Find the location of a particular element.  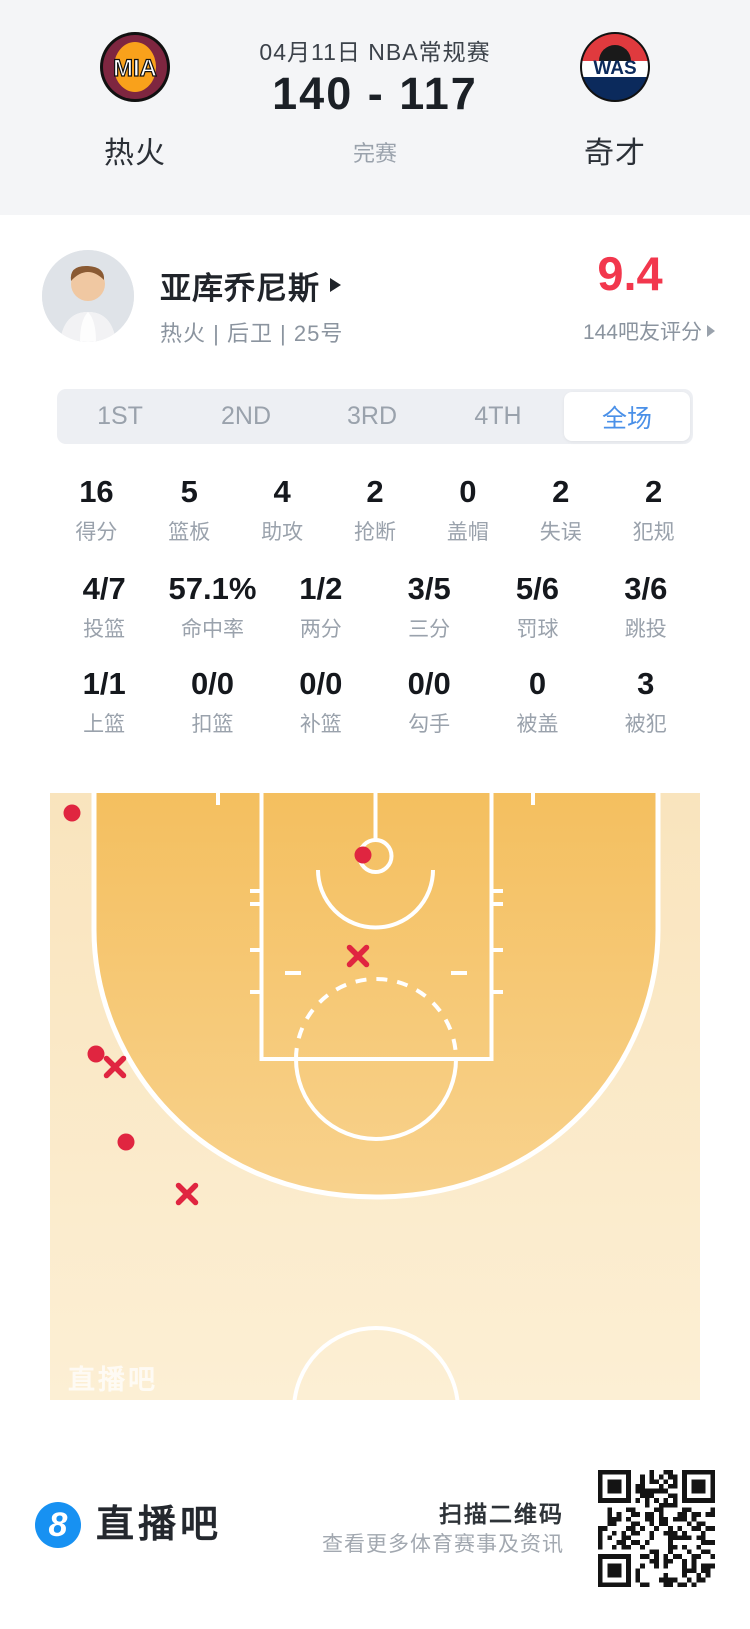

shot-markers is located at coordinates (217, 1005).